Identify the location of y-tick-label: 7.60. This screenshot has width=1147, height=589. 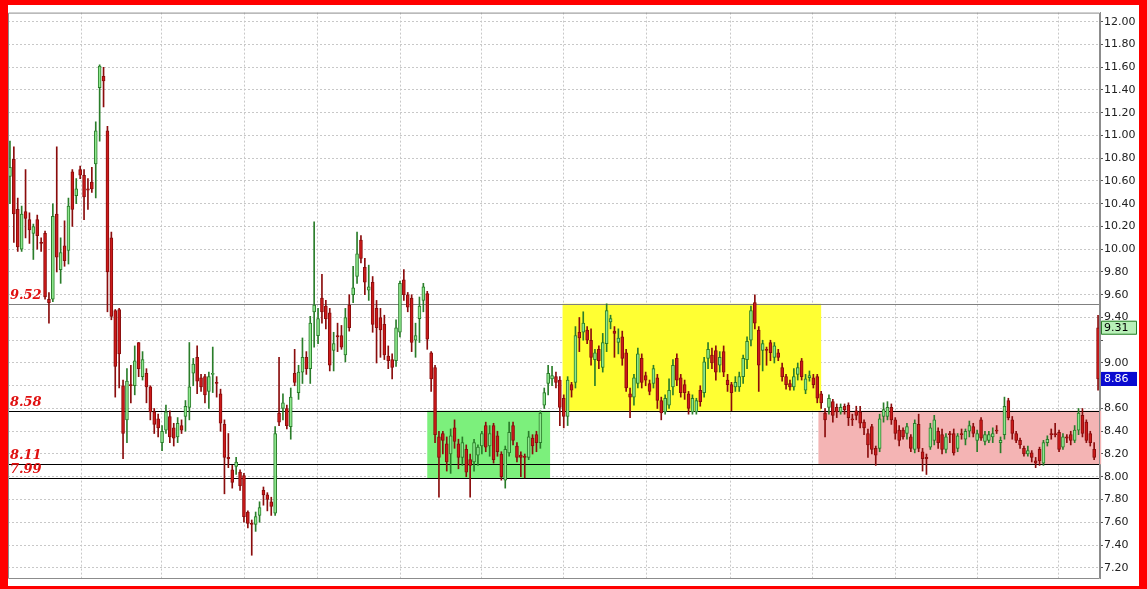
(1116, 522).